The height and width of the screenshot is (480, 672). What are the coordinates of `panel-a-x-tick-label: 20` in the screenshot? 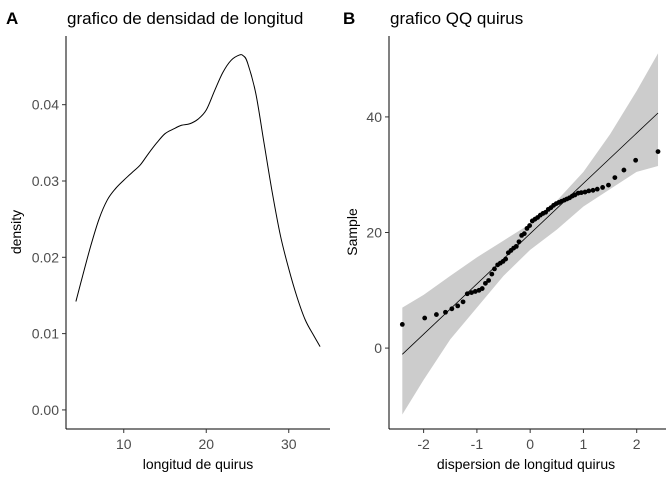 It's located at (206, 444).